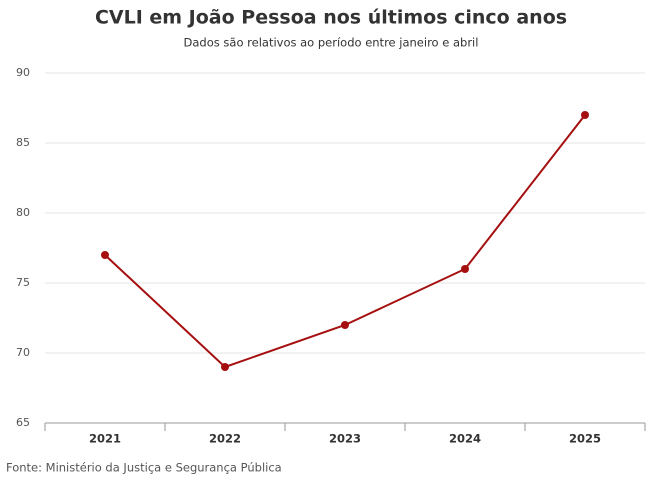  Describe the element at coordinates (345, 439) in the screenshot. I see `x-tick-label: 2023` at that location.